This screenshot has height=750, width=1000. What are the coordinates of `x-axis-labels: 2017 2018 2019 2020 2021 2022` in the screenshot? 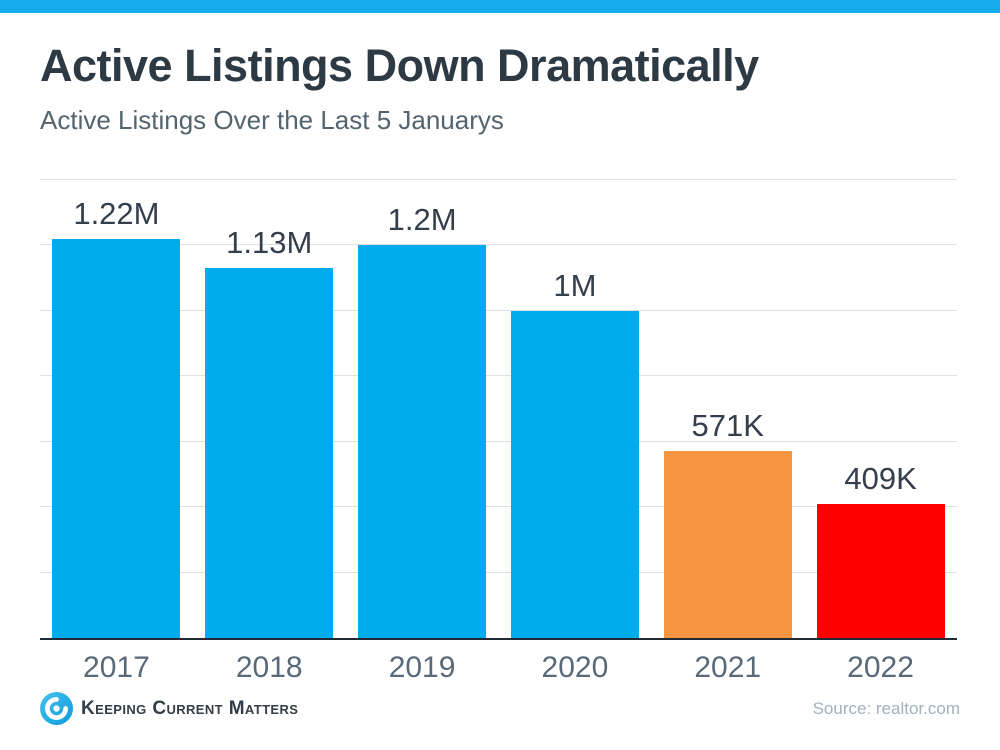 It's located at (498, 668).